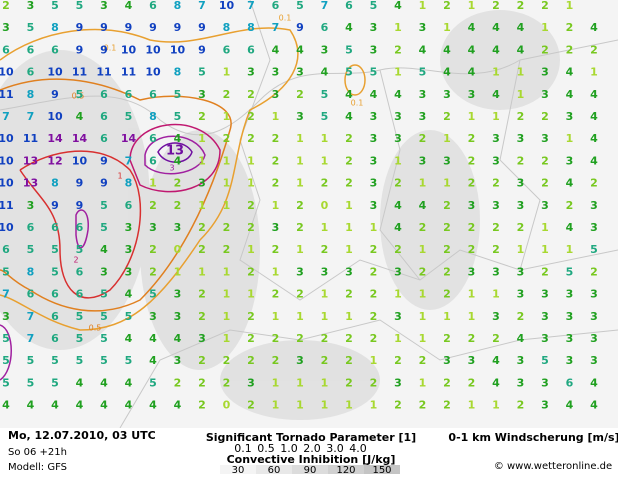 Image resolution: width=618 pixels, height=478 pixels. I want to click on wind-shear-value: 0, so click(178, 249).